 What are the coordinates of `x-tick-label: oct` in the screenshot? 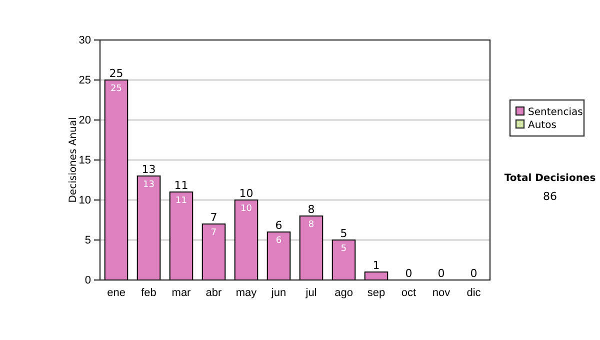 It's located at (408, 292).